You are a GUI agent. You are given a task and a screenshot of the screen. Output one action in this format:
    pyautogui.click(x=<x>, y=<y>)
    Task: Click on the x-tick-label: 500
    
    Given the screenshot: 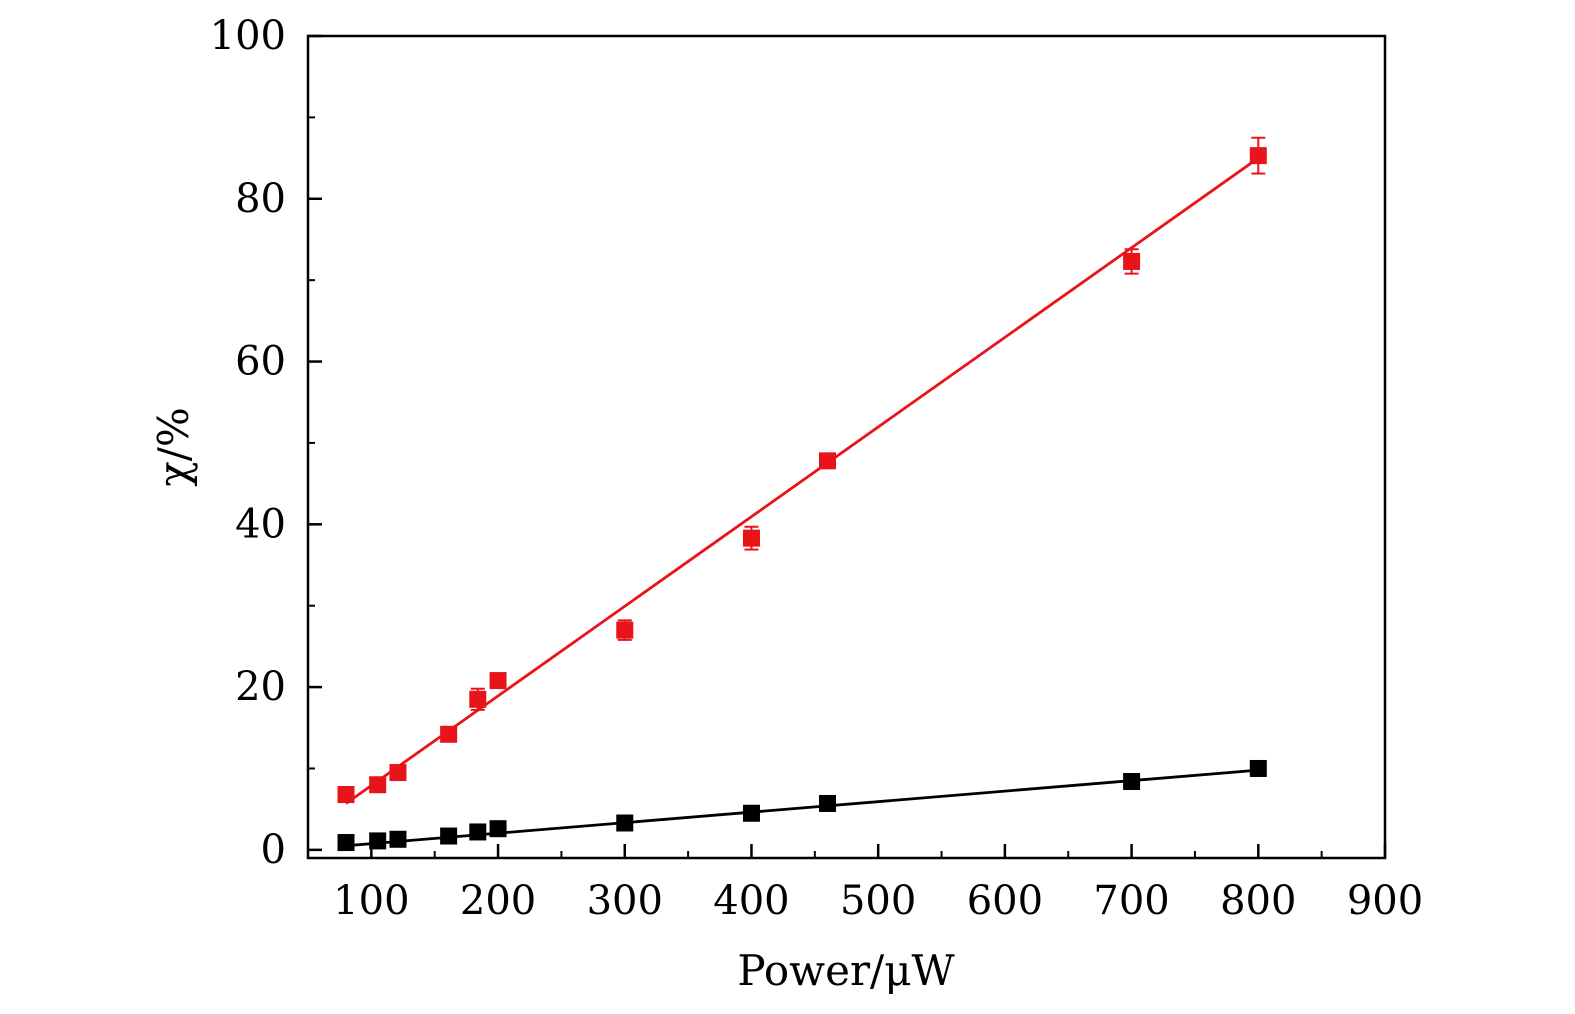 What is the action you would take?
    pyautogui.click(x=878, y=901)
    